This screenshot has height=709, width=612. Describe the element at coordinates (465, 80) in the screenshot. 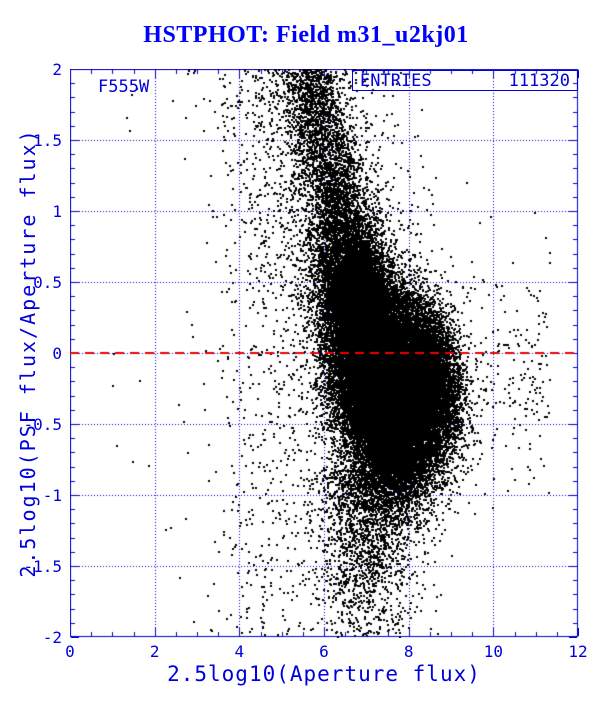

I see `entries-box: ENTRIES 111320` at that location.